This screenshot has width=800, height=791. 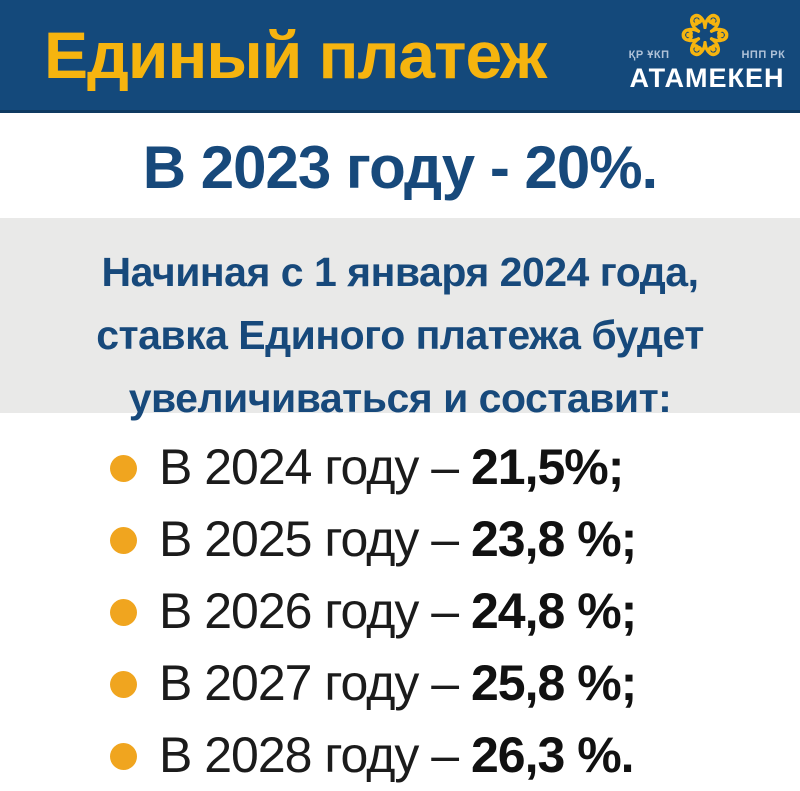 I want to click on current-rate-text: В 2023 году - 20%., so click(x=400, y=167).